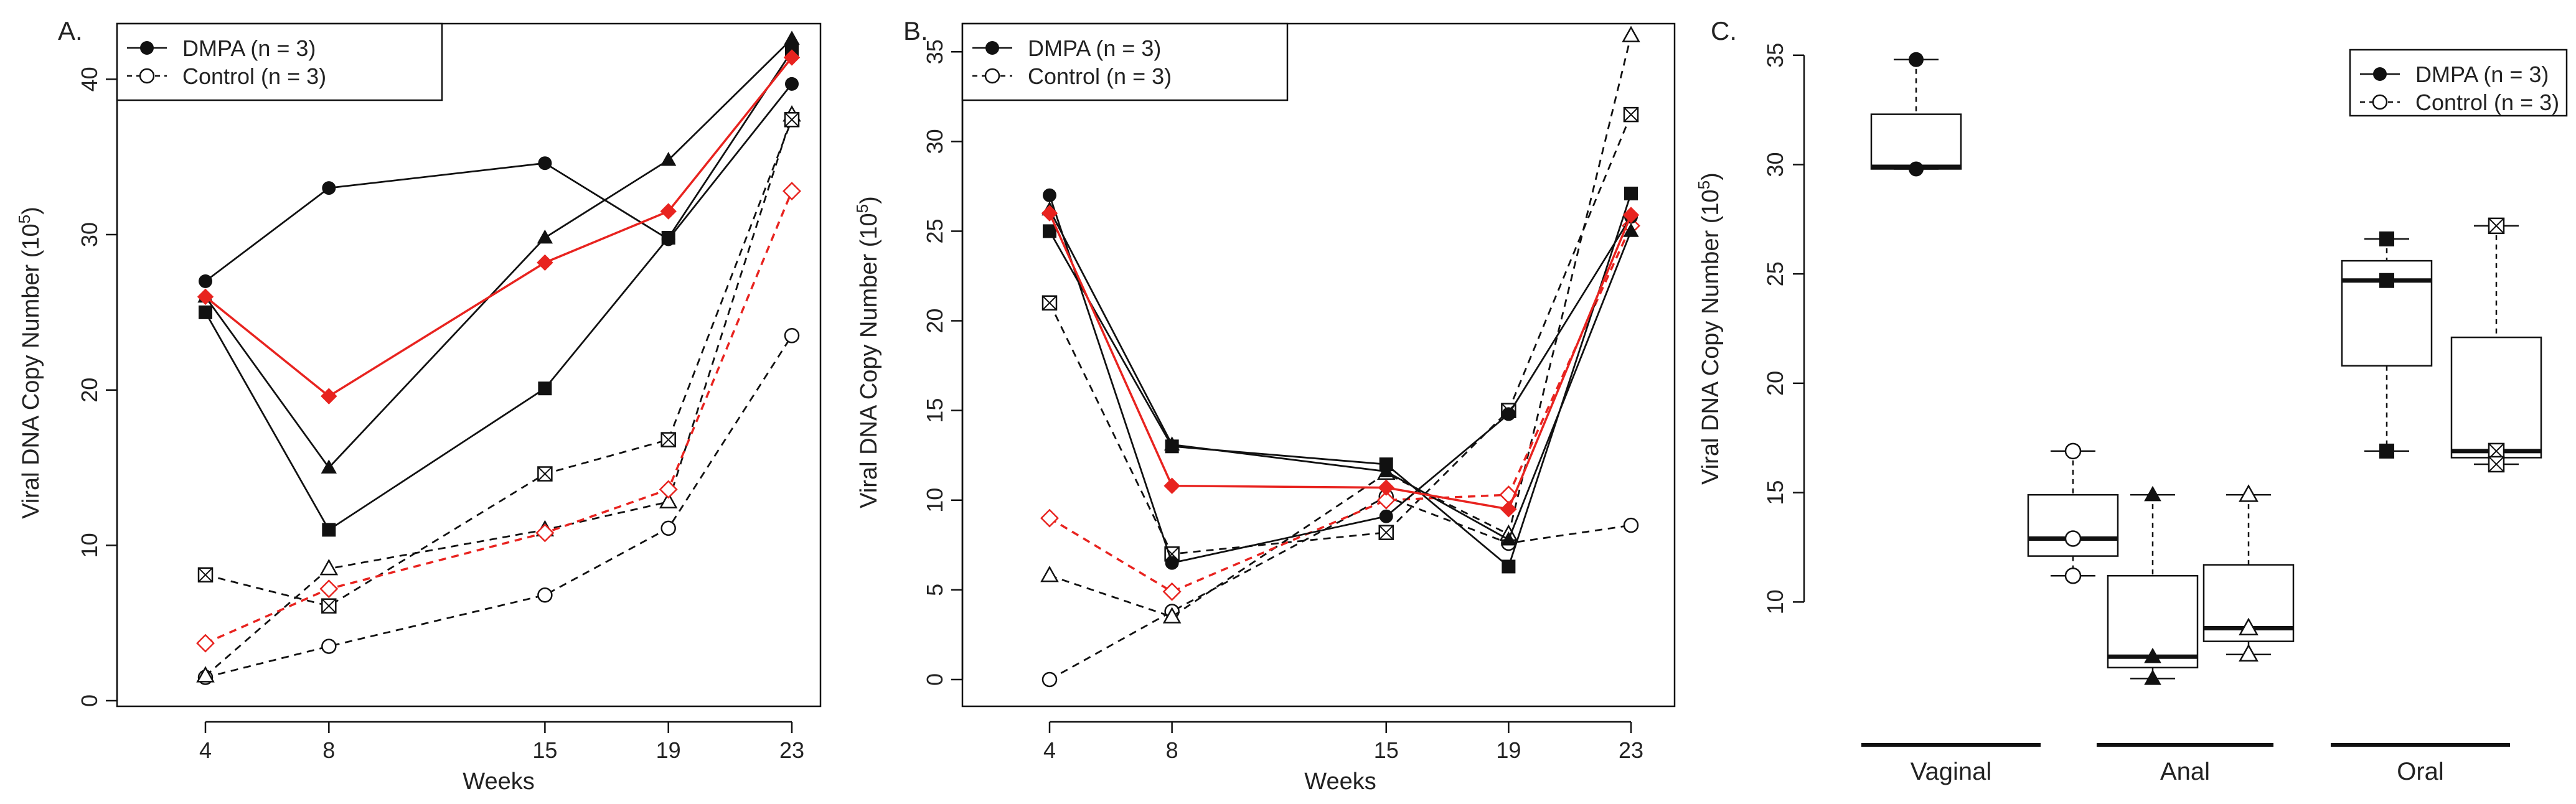  What do you see at coordinates (1386, 750) in the screenshot?
I see `x-tick-label: 15` at bounding box center [1386, 750].